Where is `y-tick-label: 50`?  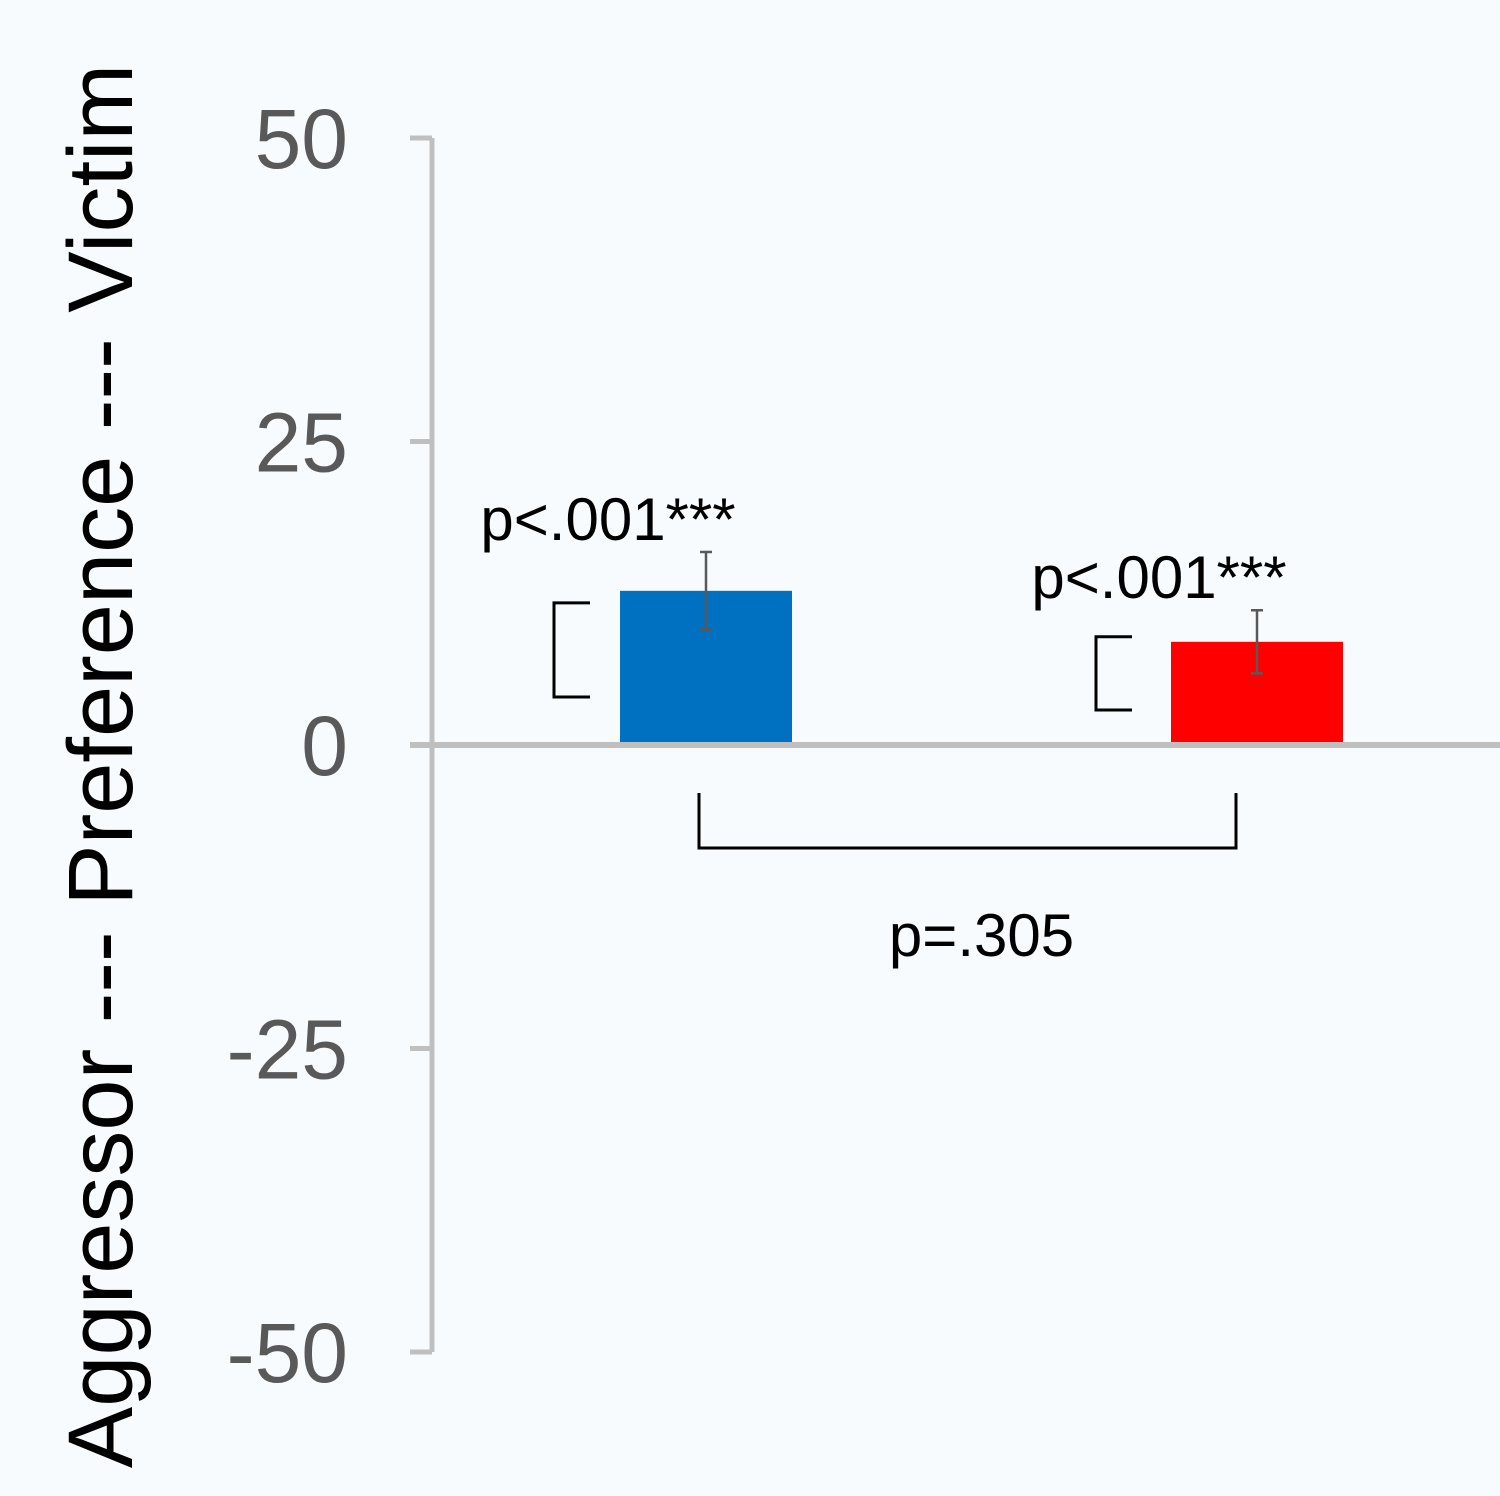
y-tick-label: 50 is located at coordinates (301, 139).